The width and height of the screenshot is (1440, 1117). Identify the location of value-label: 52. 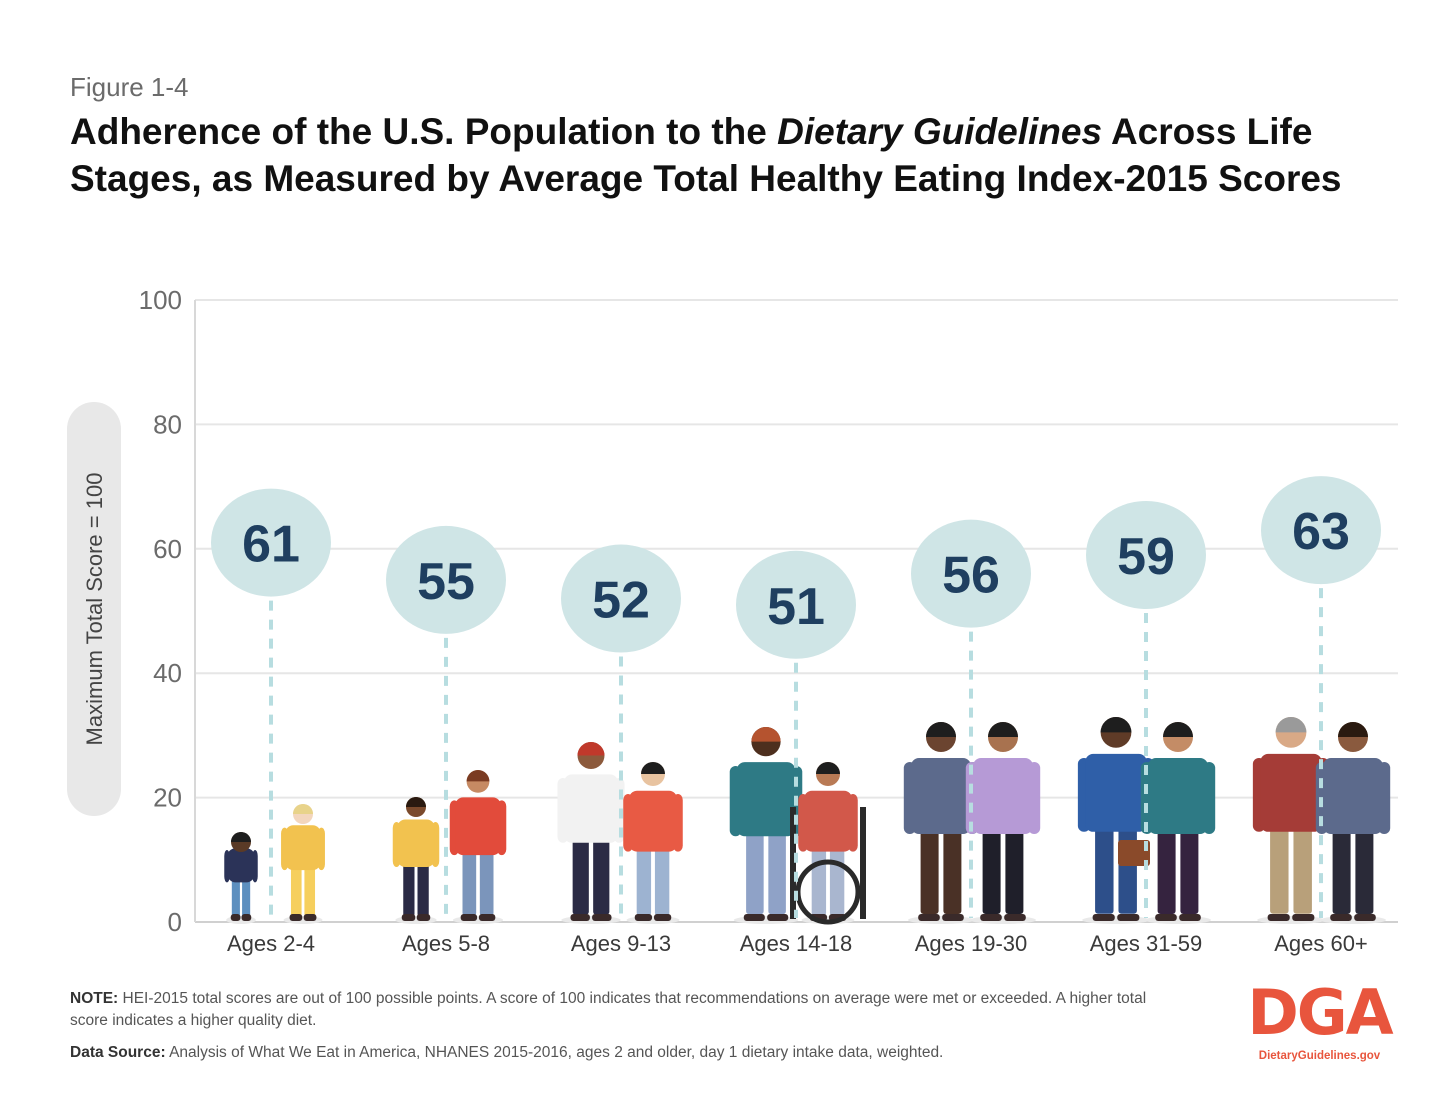
(621, 601).